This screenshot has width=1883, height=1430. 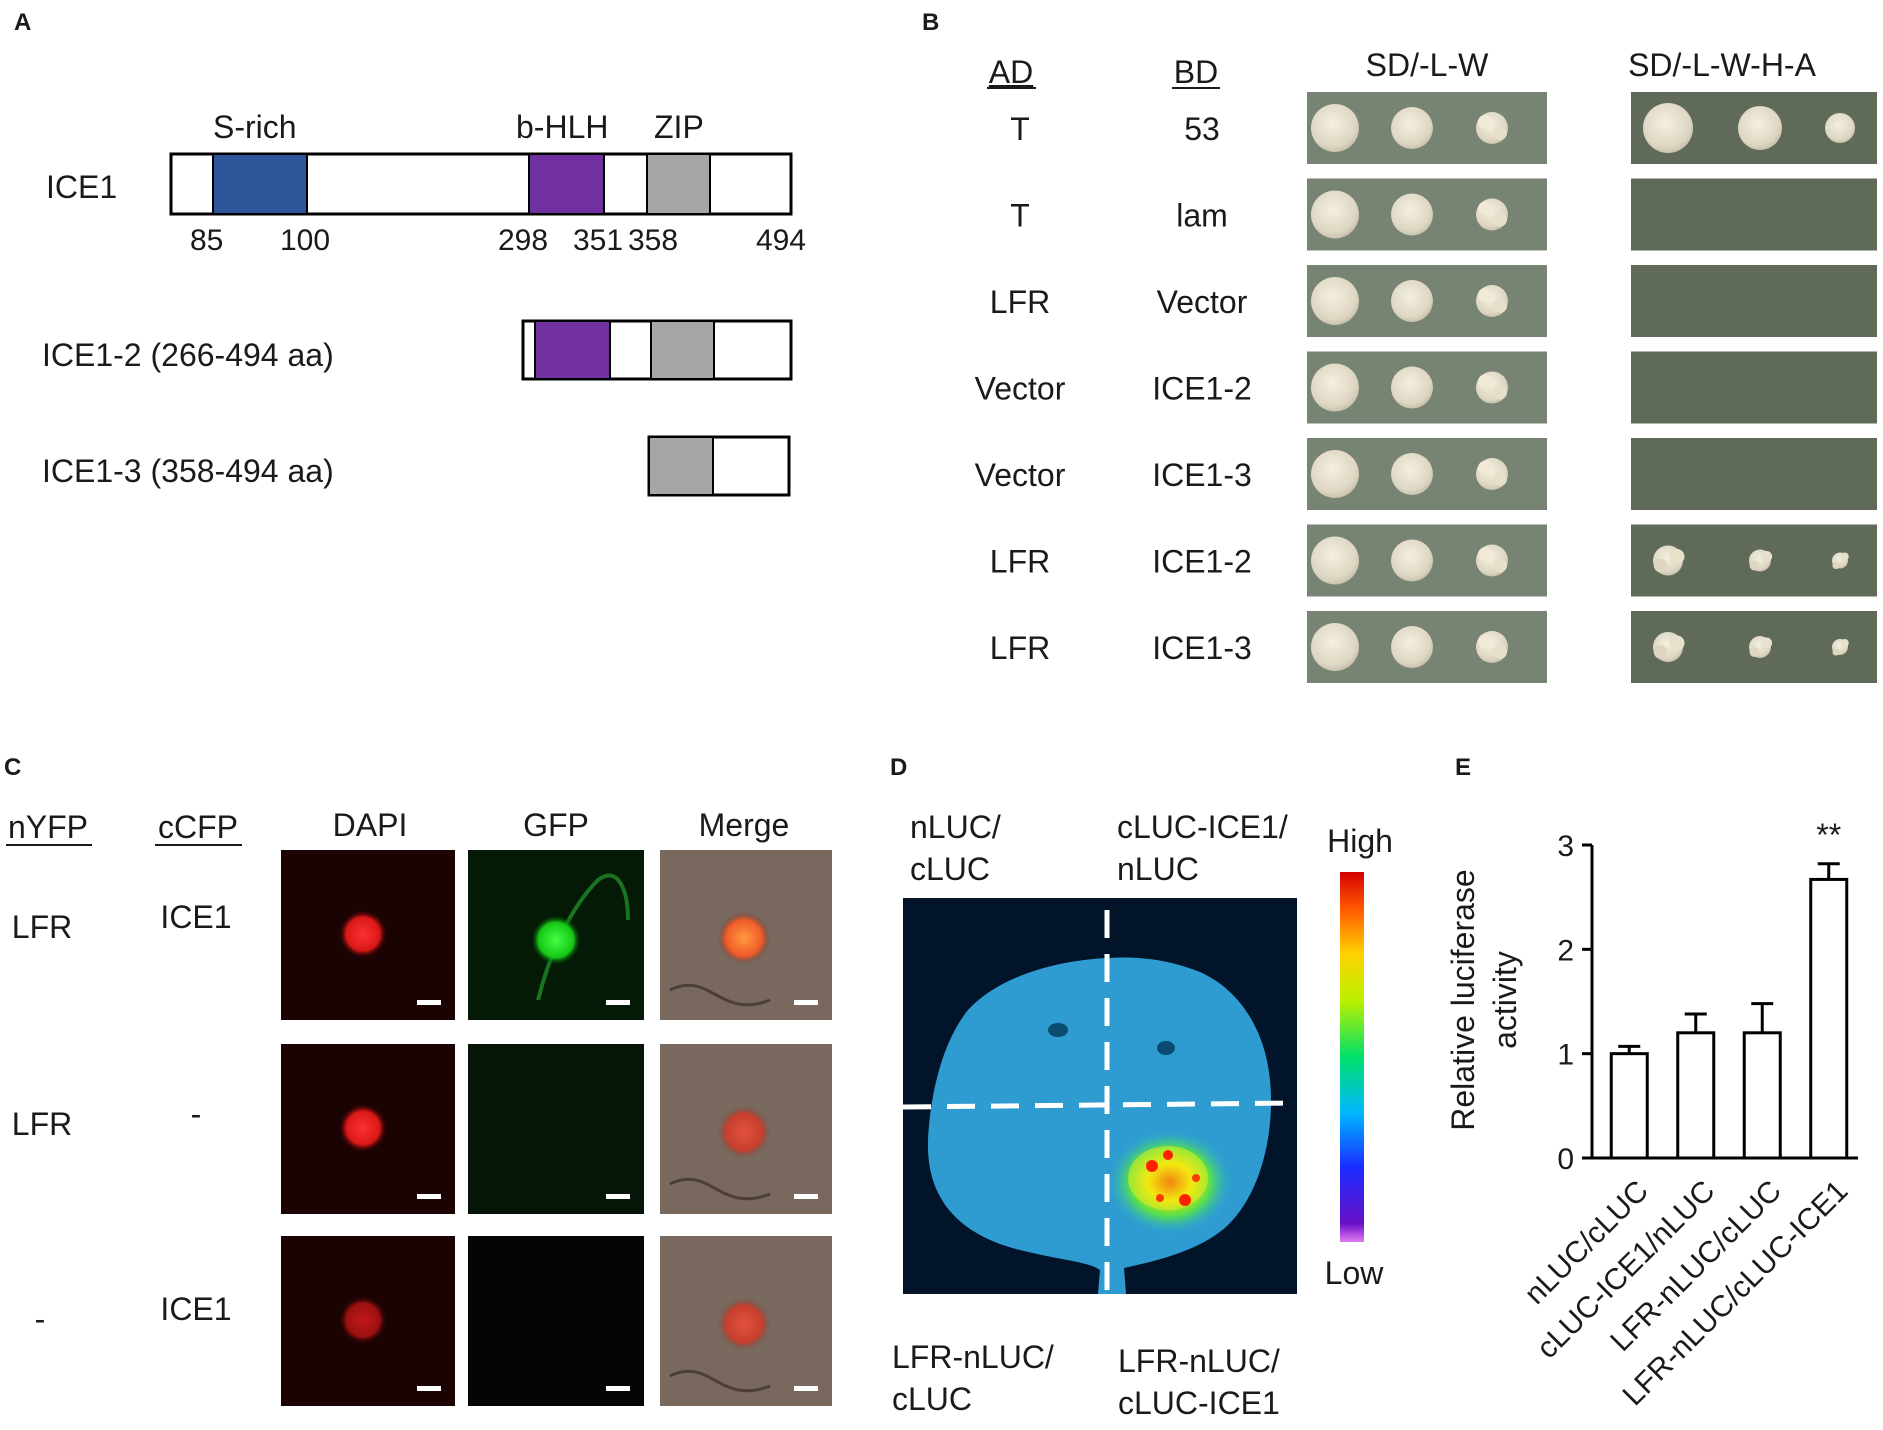 What do you see at coordinates (1355, 1273) in the screenshot?
I see `scale-low-label: Low` at bounding box center [1355, 1273].